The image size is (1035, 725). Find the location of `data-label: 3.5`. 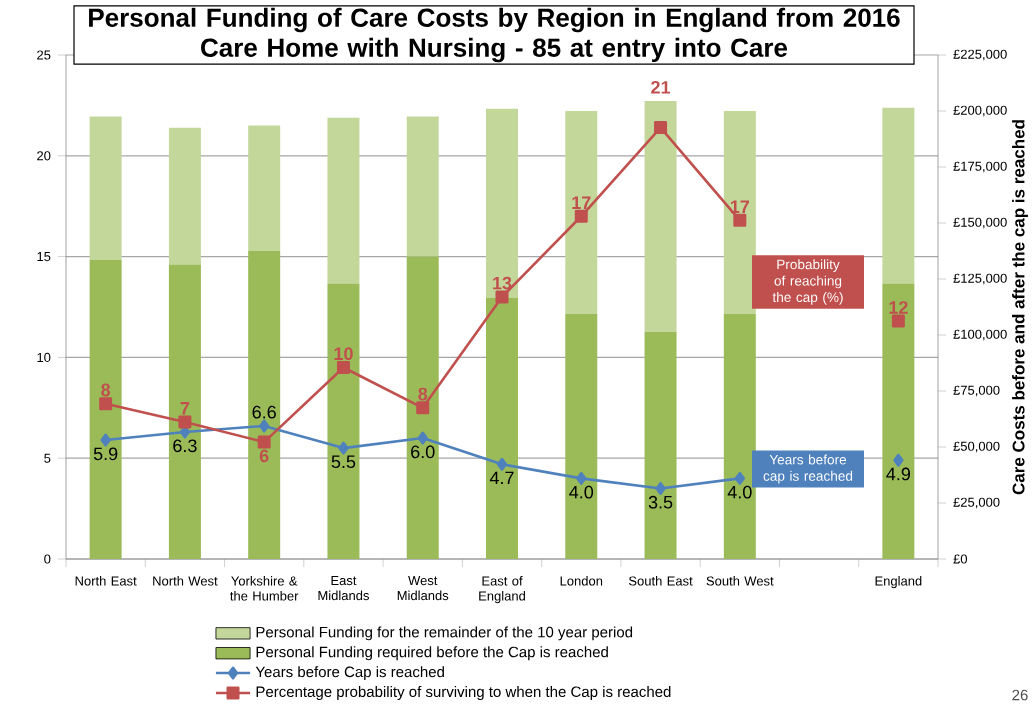

data-label: 3.5 is located at coordinates (660, 502).